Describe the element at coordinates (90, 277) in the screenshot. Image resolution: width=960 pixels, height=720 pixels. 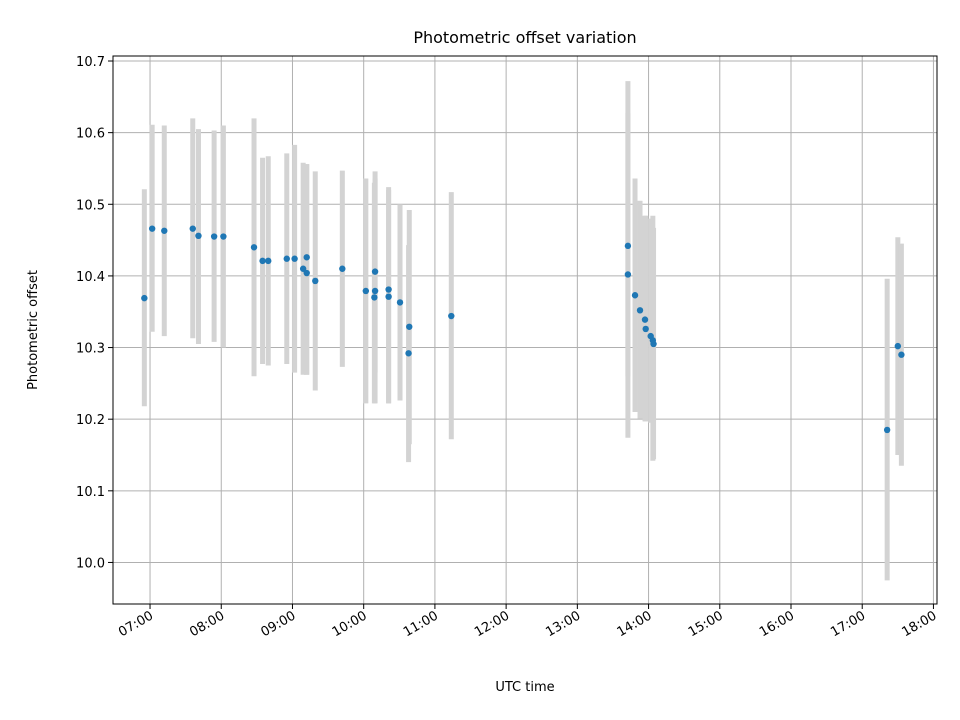
I see `y-tick-label: 10.4` at that location.